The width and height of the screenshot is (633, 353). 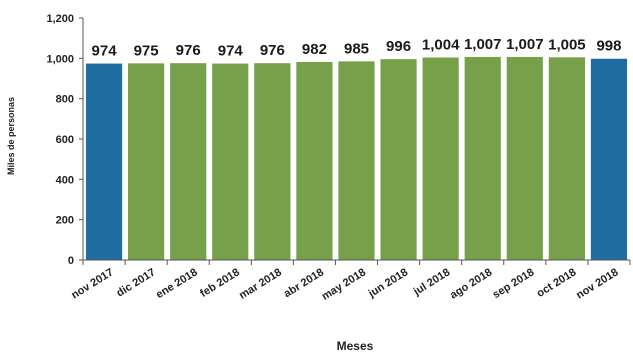 What do you see at coordinates (65, 100) in the screenshot?
I see `y-tick-label: 800` at bounding box center [65, 100].